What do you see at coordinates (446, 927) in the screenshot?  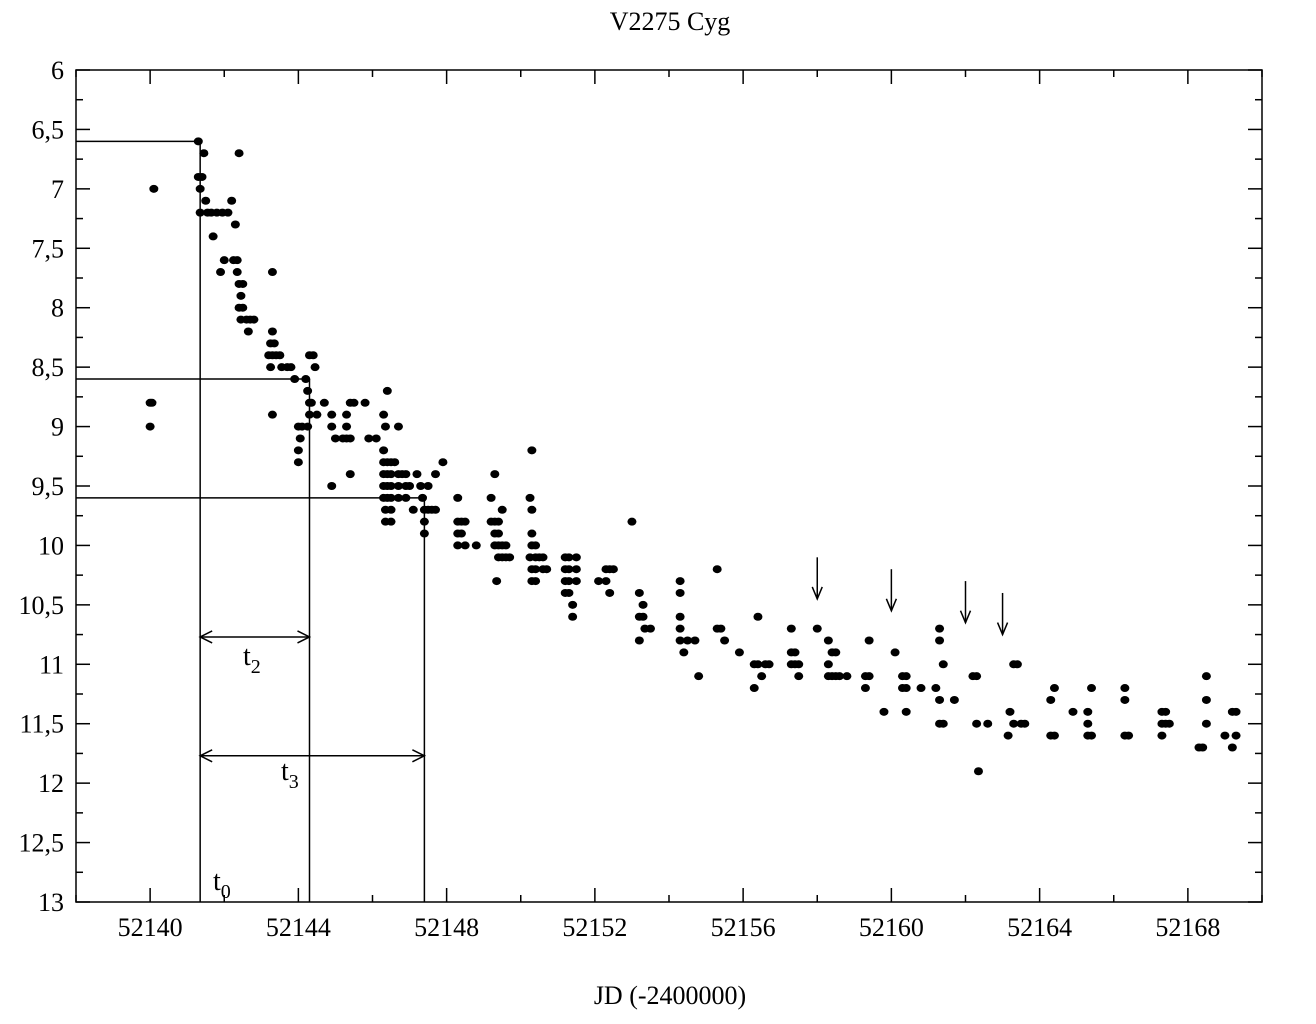 I see `x-tick-label: 52148` at bounding box center [446, 927].